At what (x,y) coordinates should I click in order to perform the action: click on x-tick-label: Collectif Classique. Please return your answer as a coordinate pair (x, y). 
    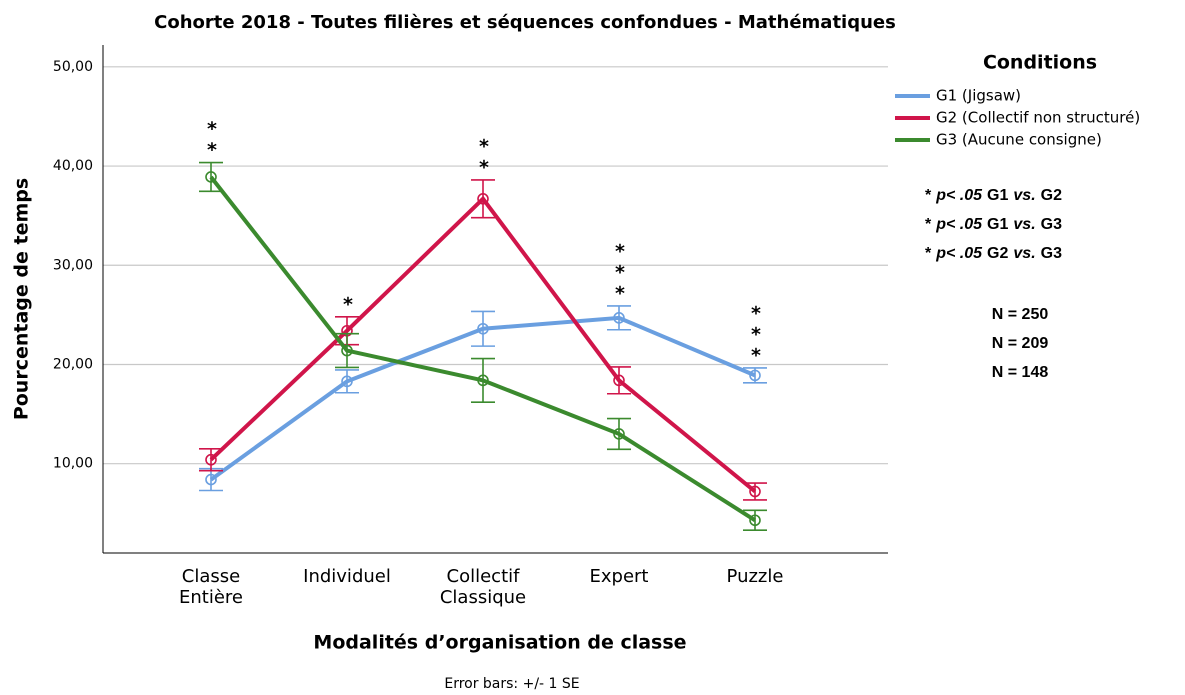
    Looking at the image, I should click on (483, 587).